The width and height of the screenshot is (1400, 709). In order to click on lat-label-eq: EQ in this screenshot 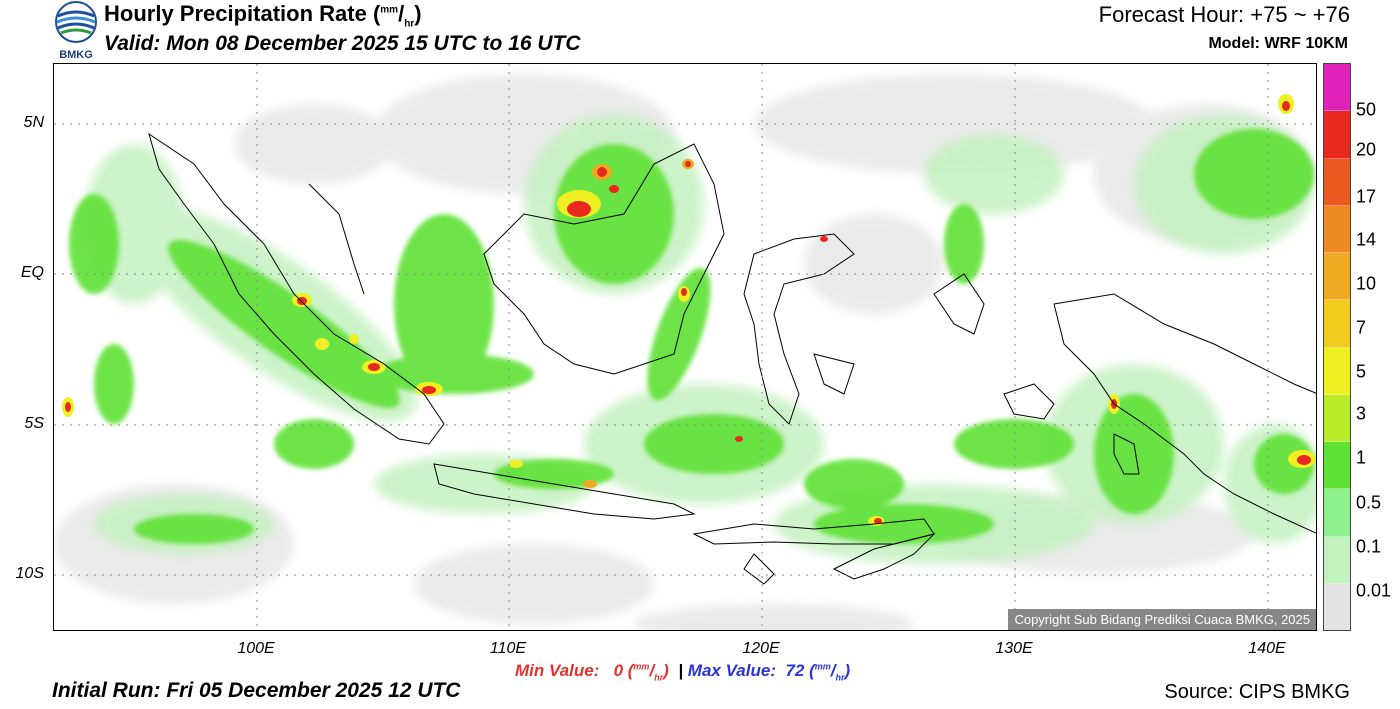, I will do `click(32, 272)`.